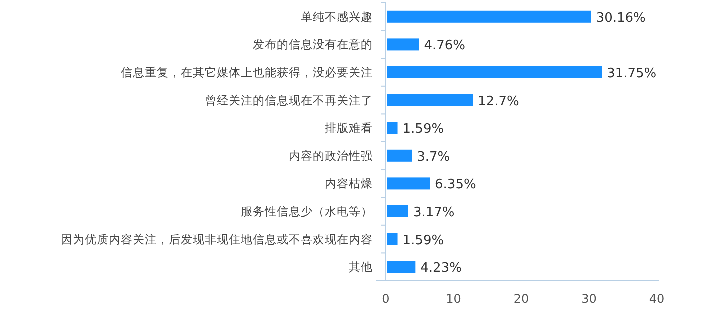 This screenshot has width=710, height=313. I want to click on y-tick-label: 服务性信息少（水电等）, so click(307, 211).